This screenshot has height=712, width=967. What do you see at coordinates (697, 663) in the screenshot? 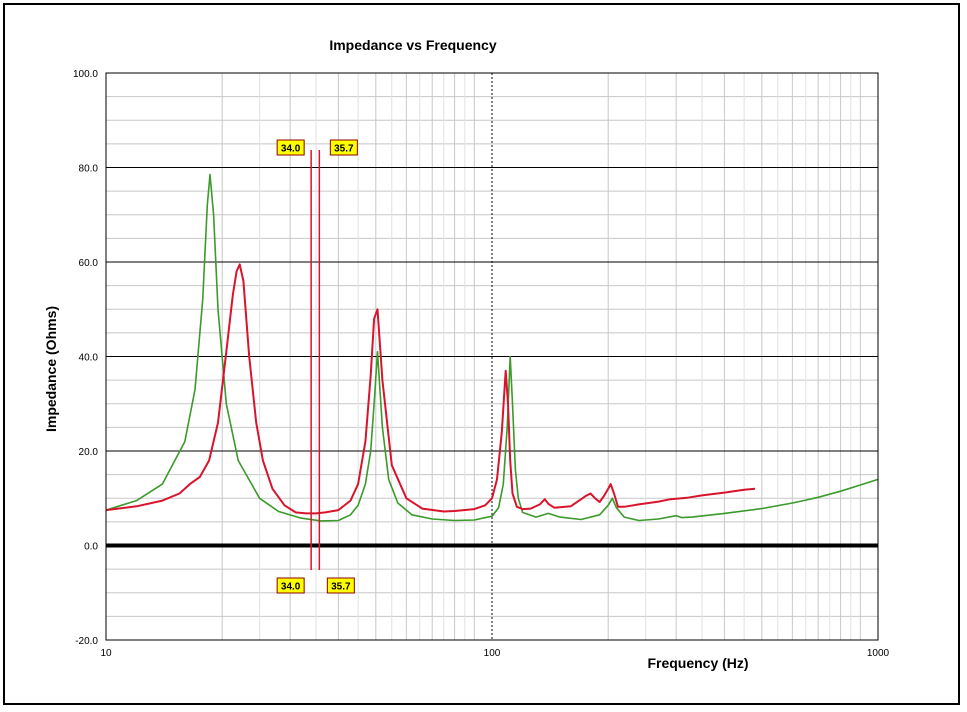
I see `x-axis-label: Frequency (Hz)` at bounding box center [697, 663].